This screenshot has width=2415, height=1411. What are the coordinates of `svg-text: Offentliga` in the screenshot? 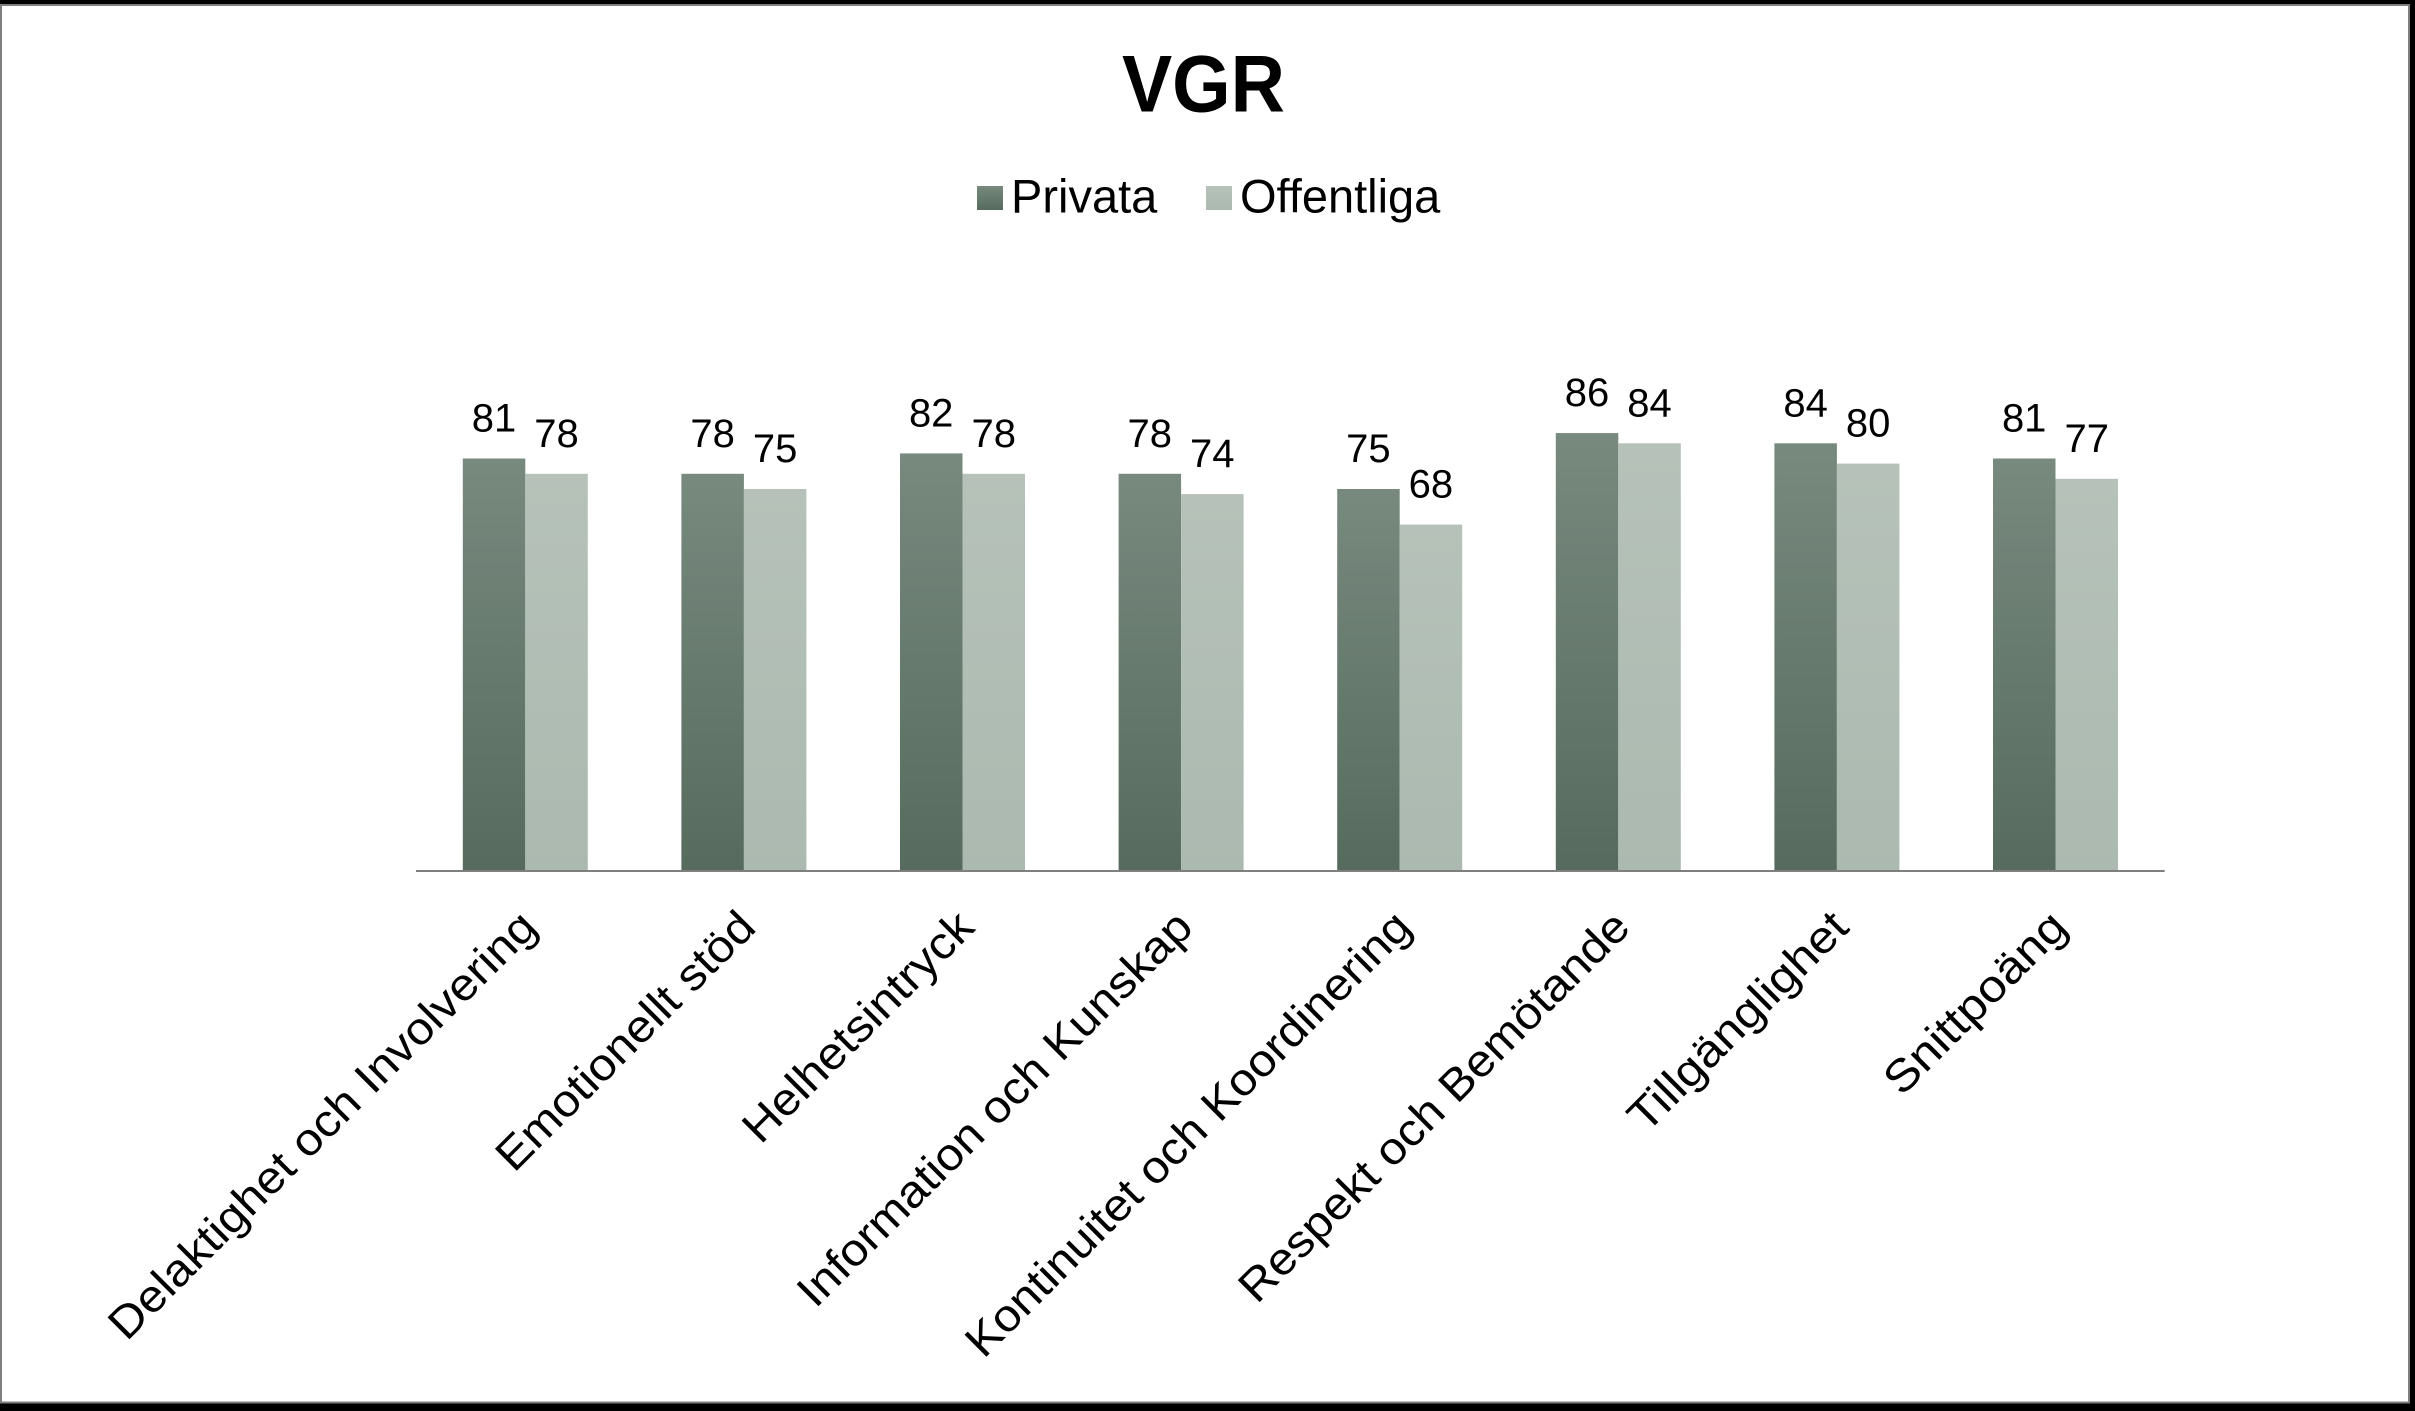 It's located at (1340, 195).